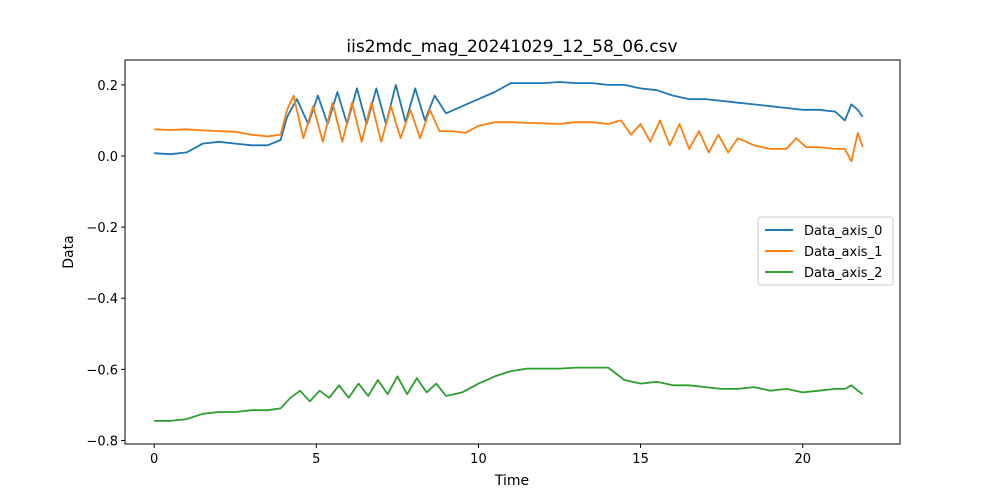  What do you see at coordinates (511, 481) in the screenshot?
I see `x-axis-title: Time` at bounding box center [511, 481].